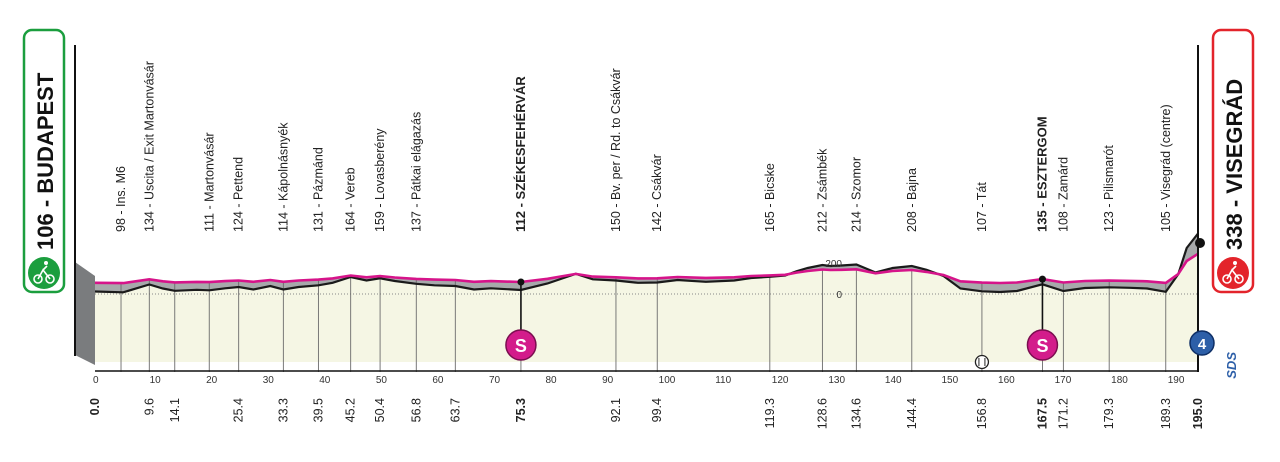 This screenshot has width=1280, height=462. Describe the element at coordinates (822, 190) in the screenshot. I see `waypoint-name: 212 - Zsámbék` at that location.